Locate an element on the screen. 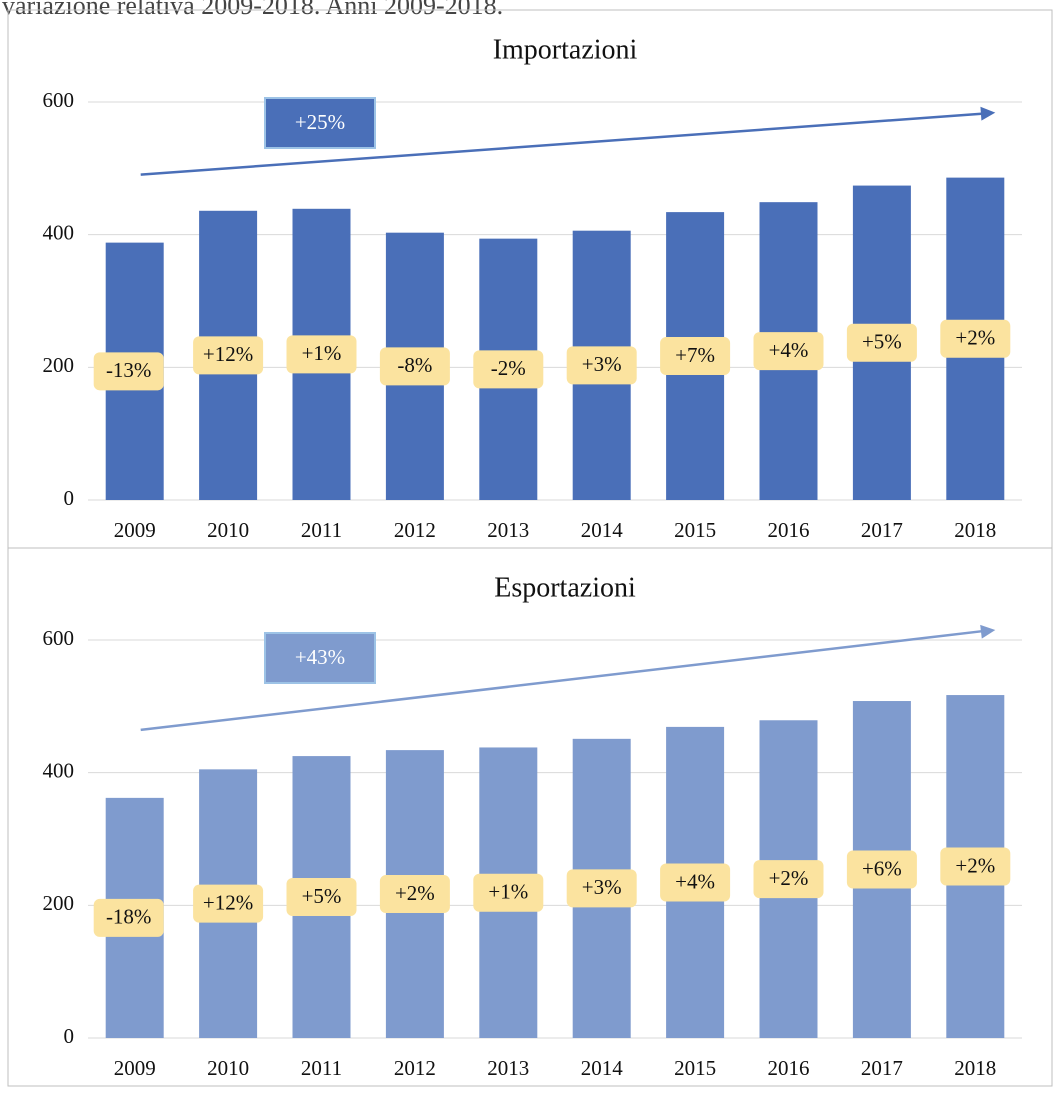 The width and height of the screenshot is (1053, 1097). change-label: -18% is located at coordinates (128, 917).